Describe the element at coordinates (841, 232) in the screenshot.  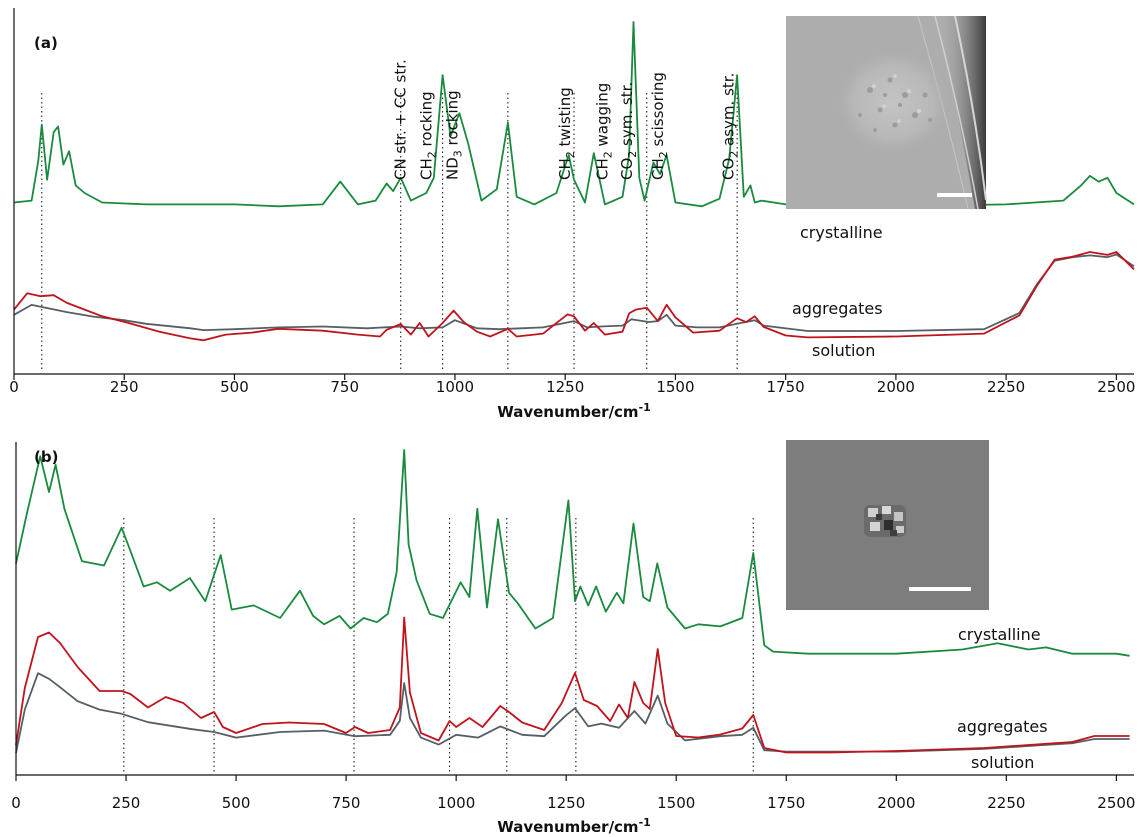
I see `panel-a-label-crystalline: crystalline` at that location.